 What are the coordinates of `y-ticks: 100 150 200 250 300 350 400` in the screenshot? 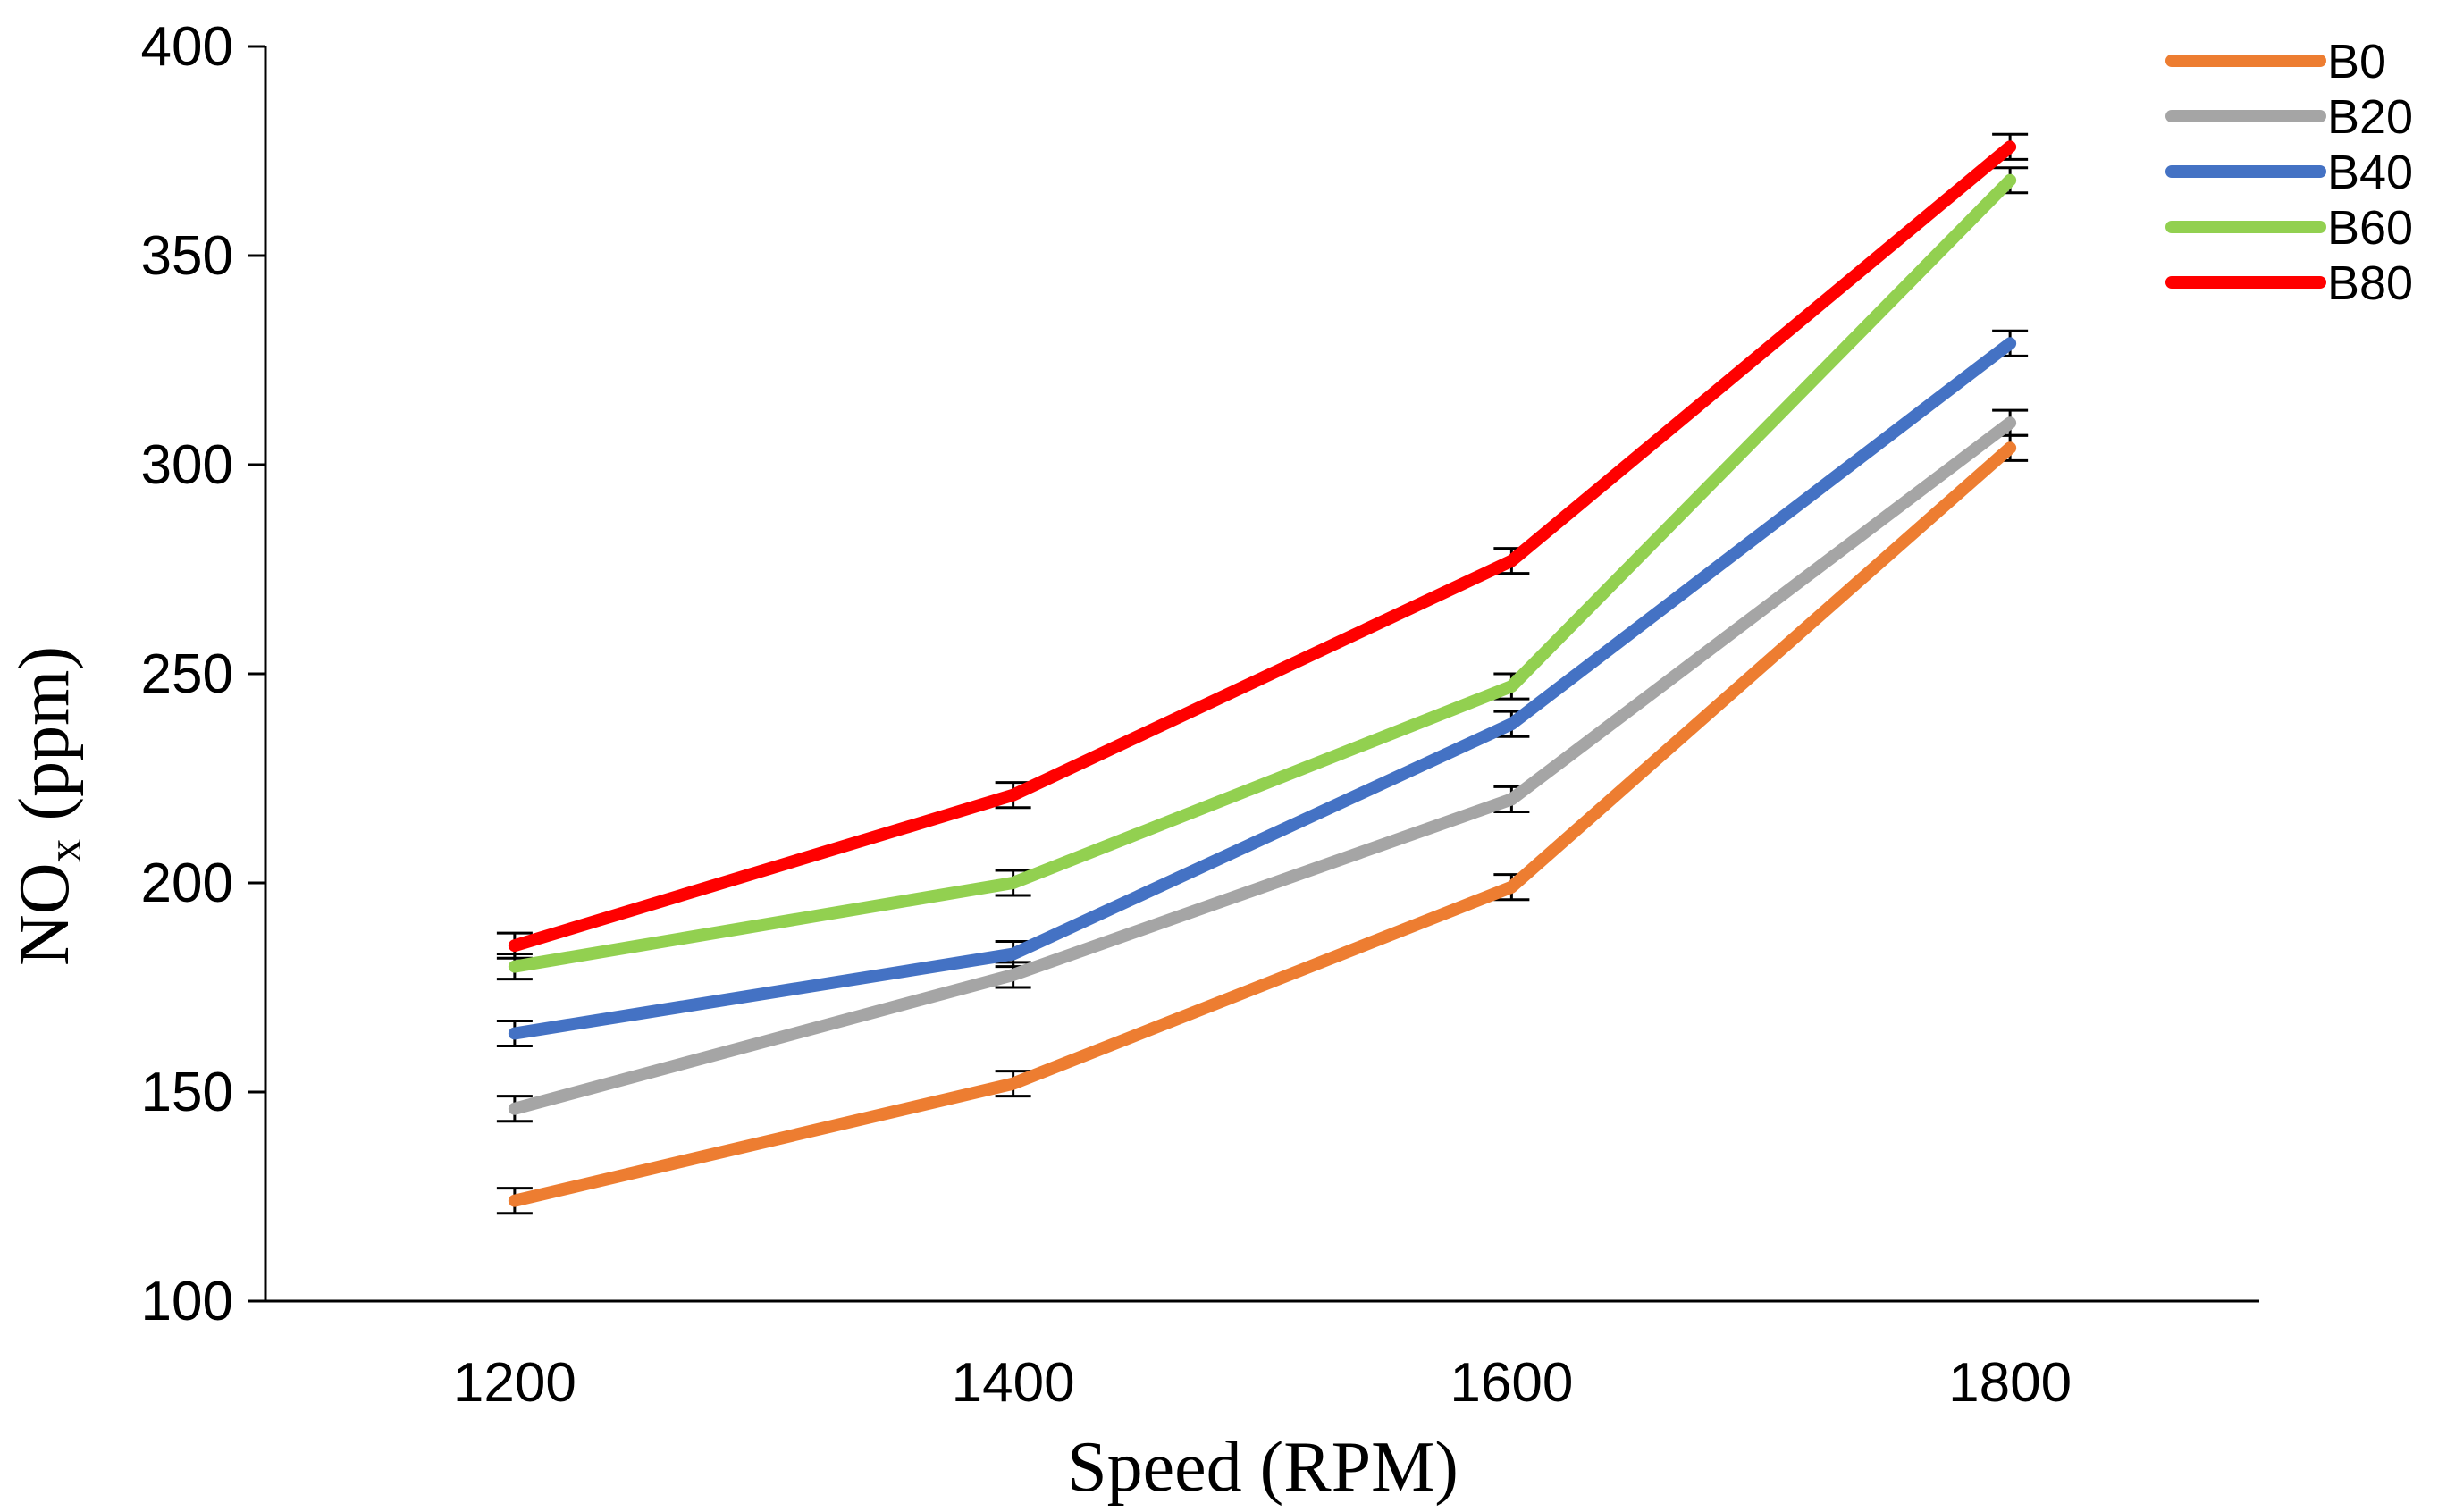 It's located at (203, 674).